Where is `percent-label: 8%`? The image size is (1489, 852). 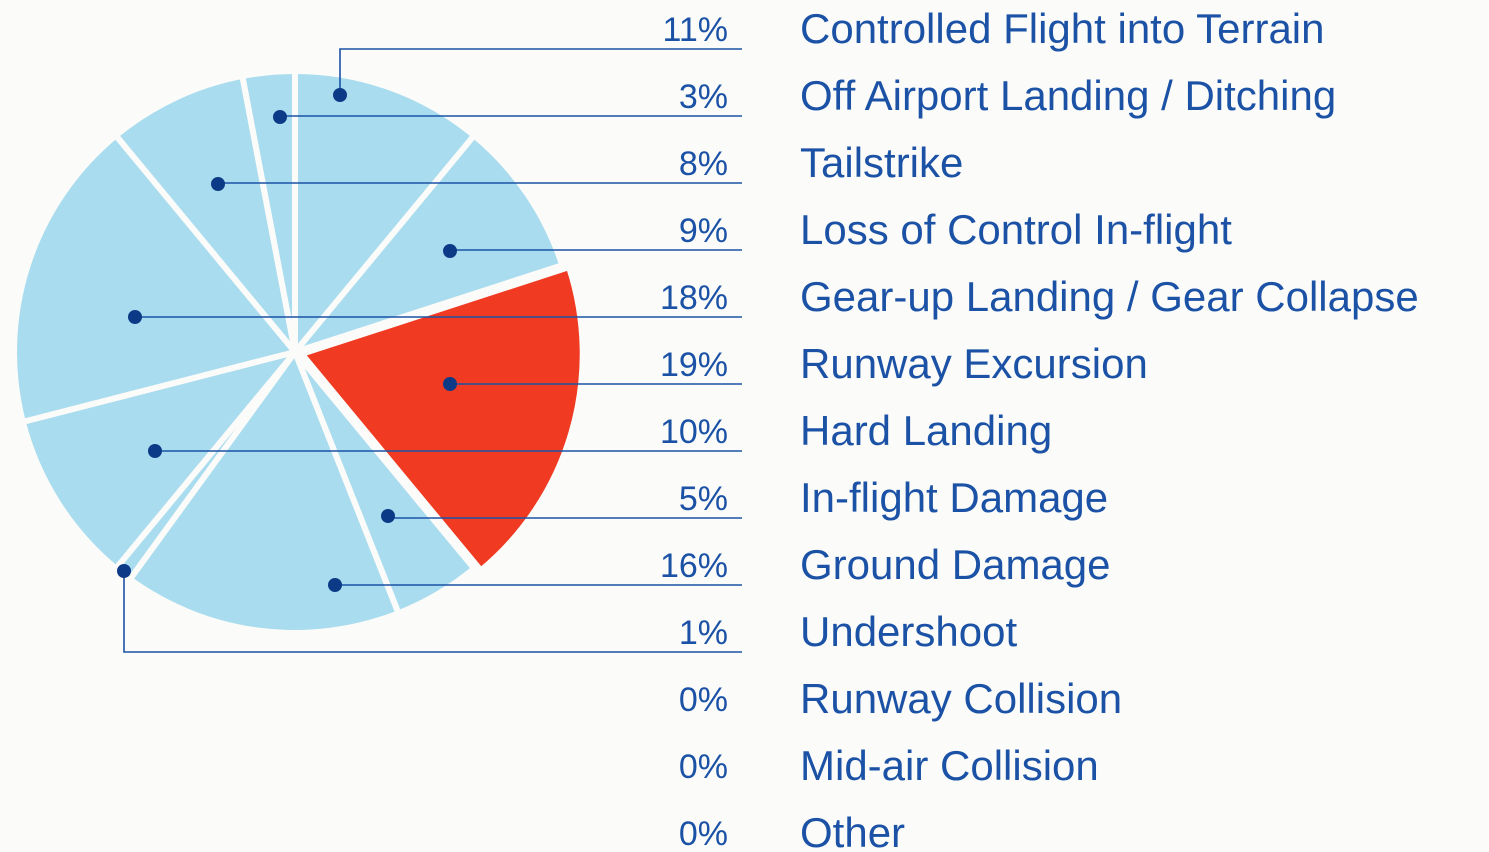
percent-label: 8% is located at coordinates (703, 164).